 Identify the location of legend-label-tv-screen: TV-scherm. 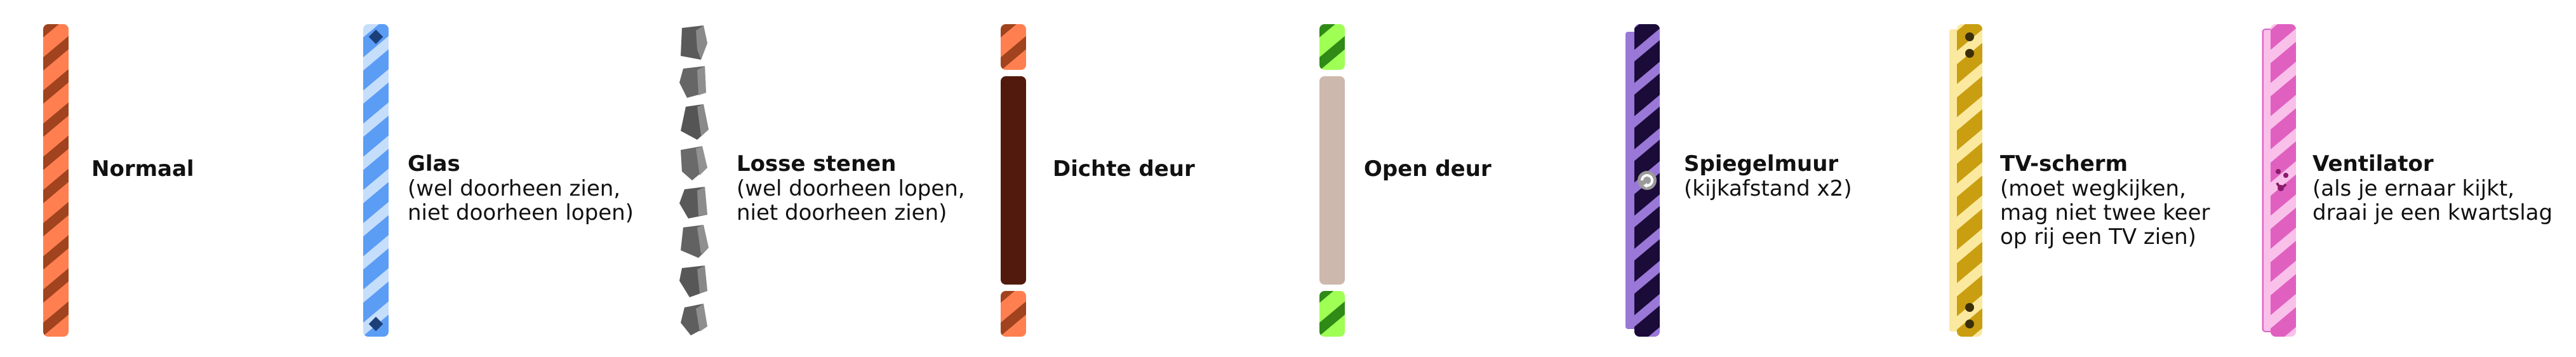
(2064, 164).